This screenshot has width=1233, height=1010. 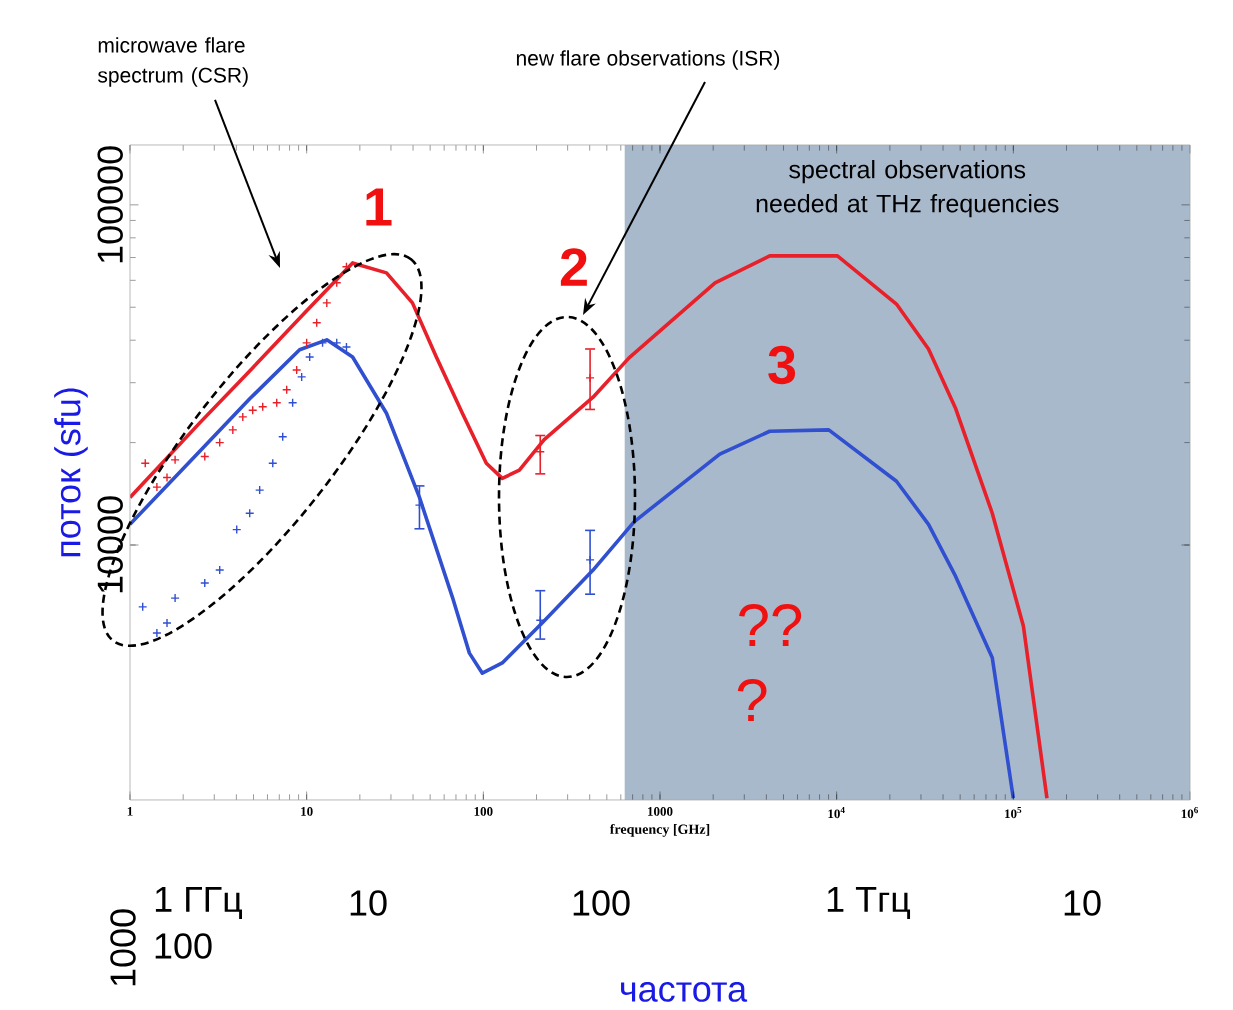 What do you see at coordinates (123, 947) in the screenshot?
I see `text: 1000` at bounding box center [123, 947].